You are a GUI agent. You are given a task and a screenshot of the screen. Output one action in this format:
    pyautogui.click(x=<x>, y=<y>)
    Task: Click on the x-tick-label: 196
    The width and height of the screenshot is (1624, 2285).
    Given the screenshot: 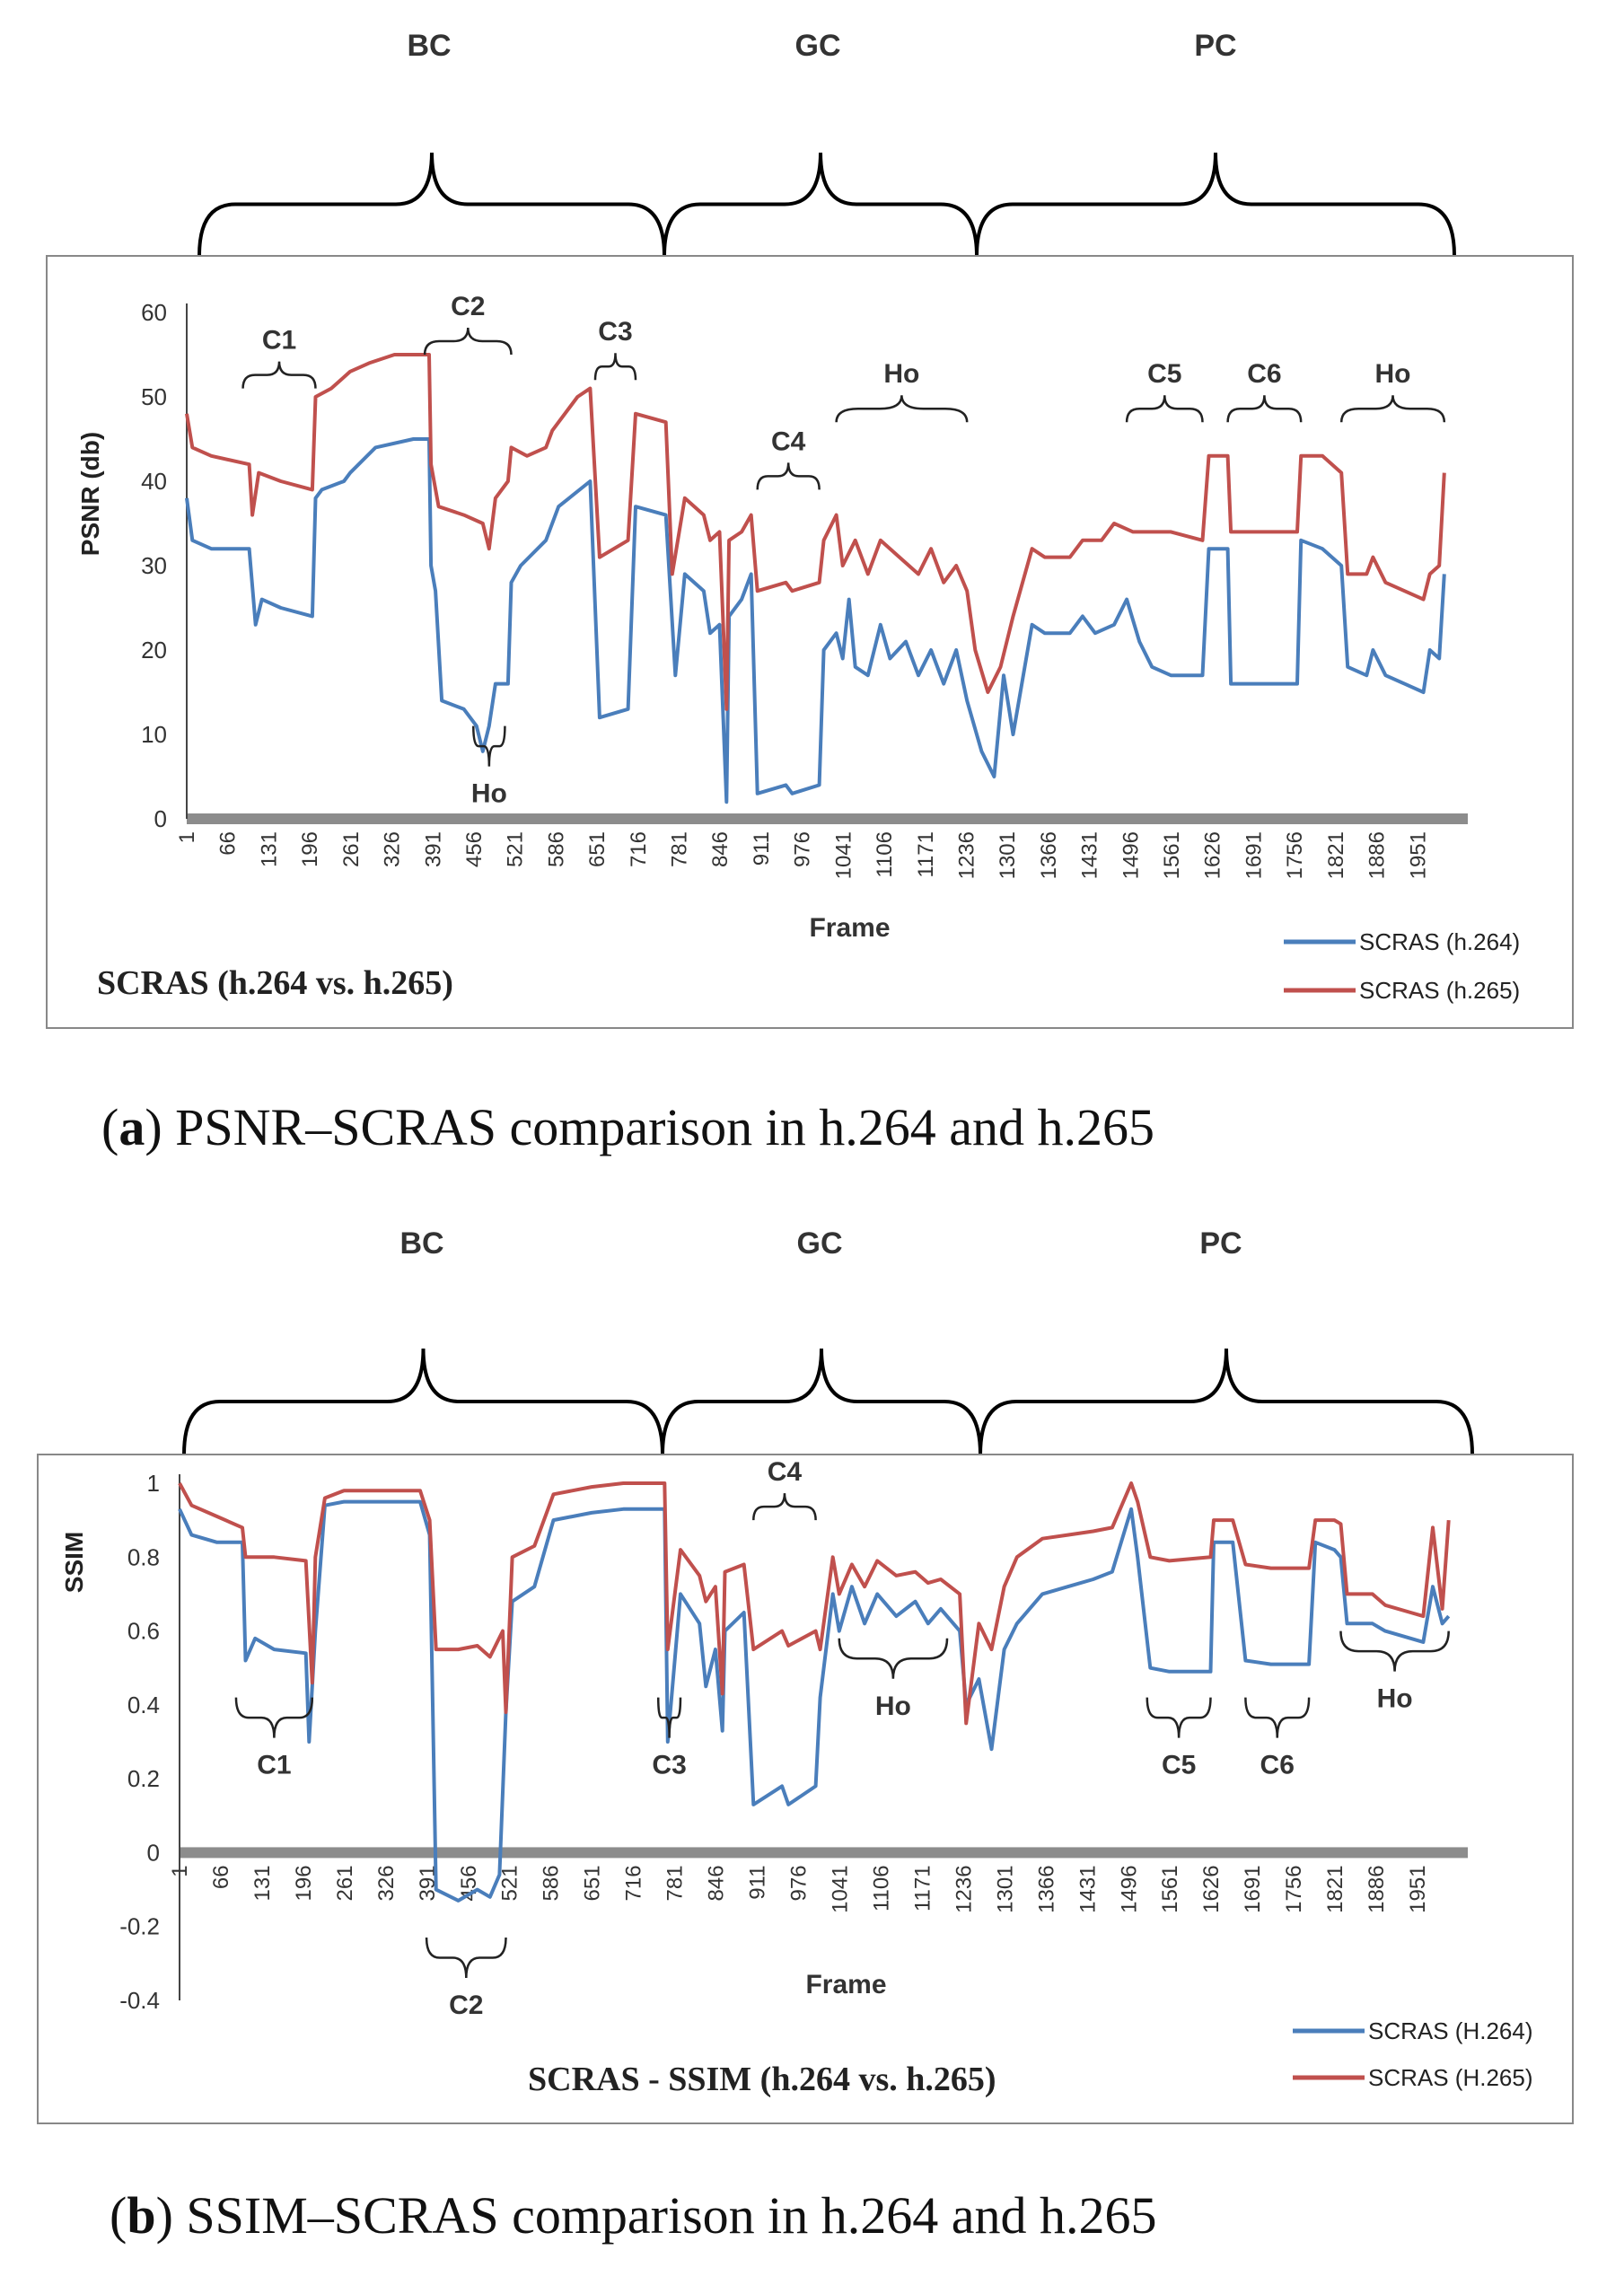 What is the action you would take?
    pyautogui.click(x=310, y=849)
    